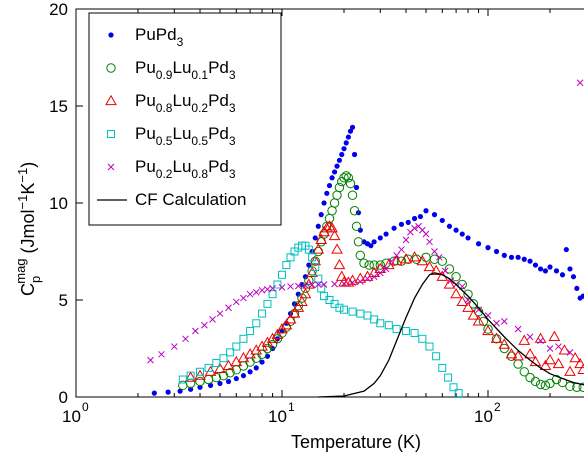 The height and width of the screenshot is (461, 584). Describe the element at coordinates (185, 70) in the screenshot. I see `legend-label: Pu0.9Lu0.1Pd3` at that location.